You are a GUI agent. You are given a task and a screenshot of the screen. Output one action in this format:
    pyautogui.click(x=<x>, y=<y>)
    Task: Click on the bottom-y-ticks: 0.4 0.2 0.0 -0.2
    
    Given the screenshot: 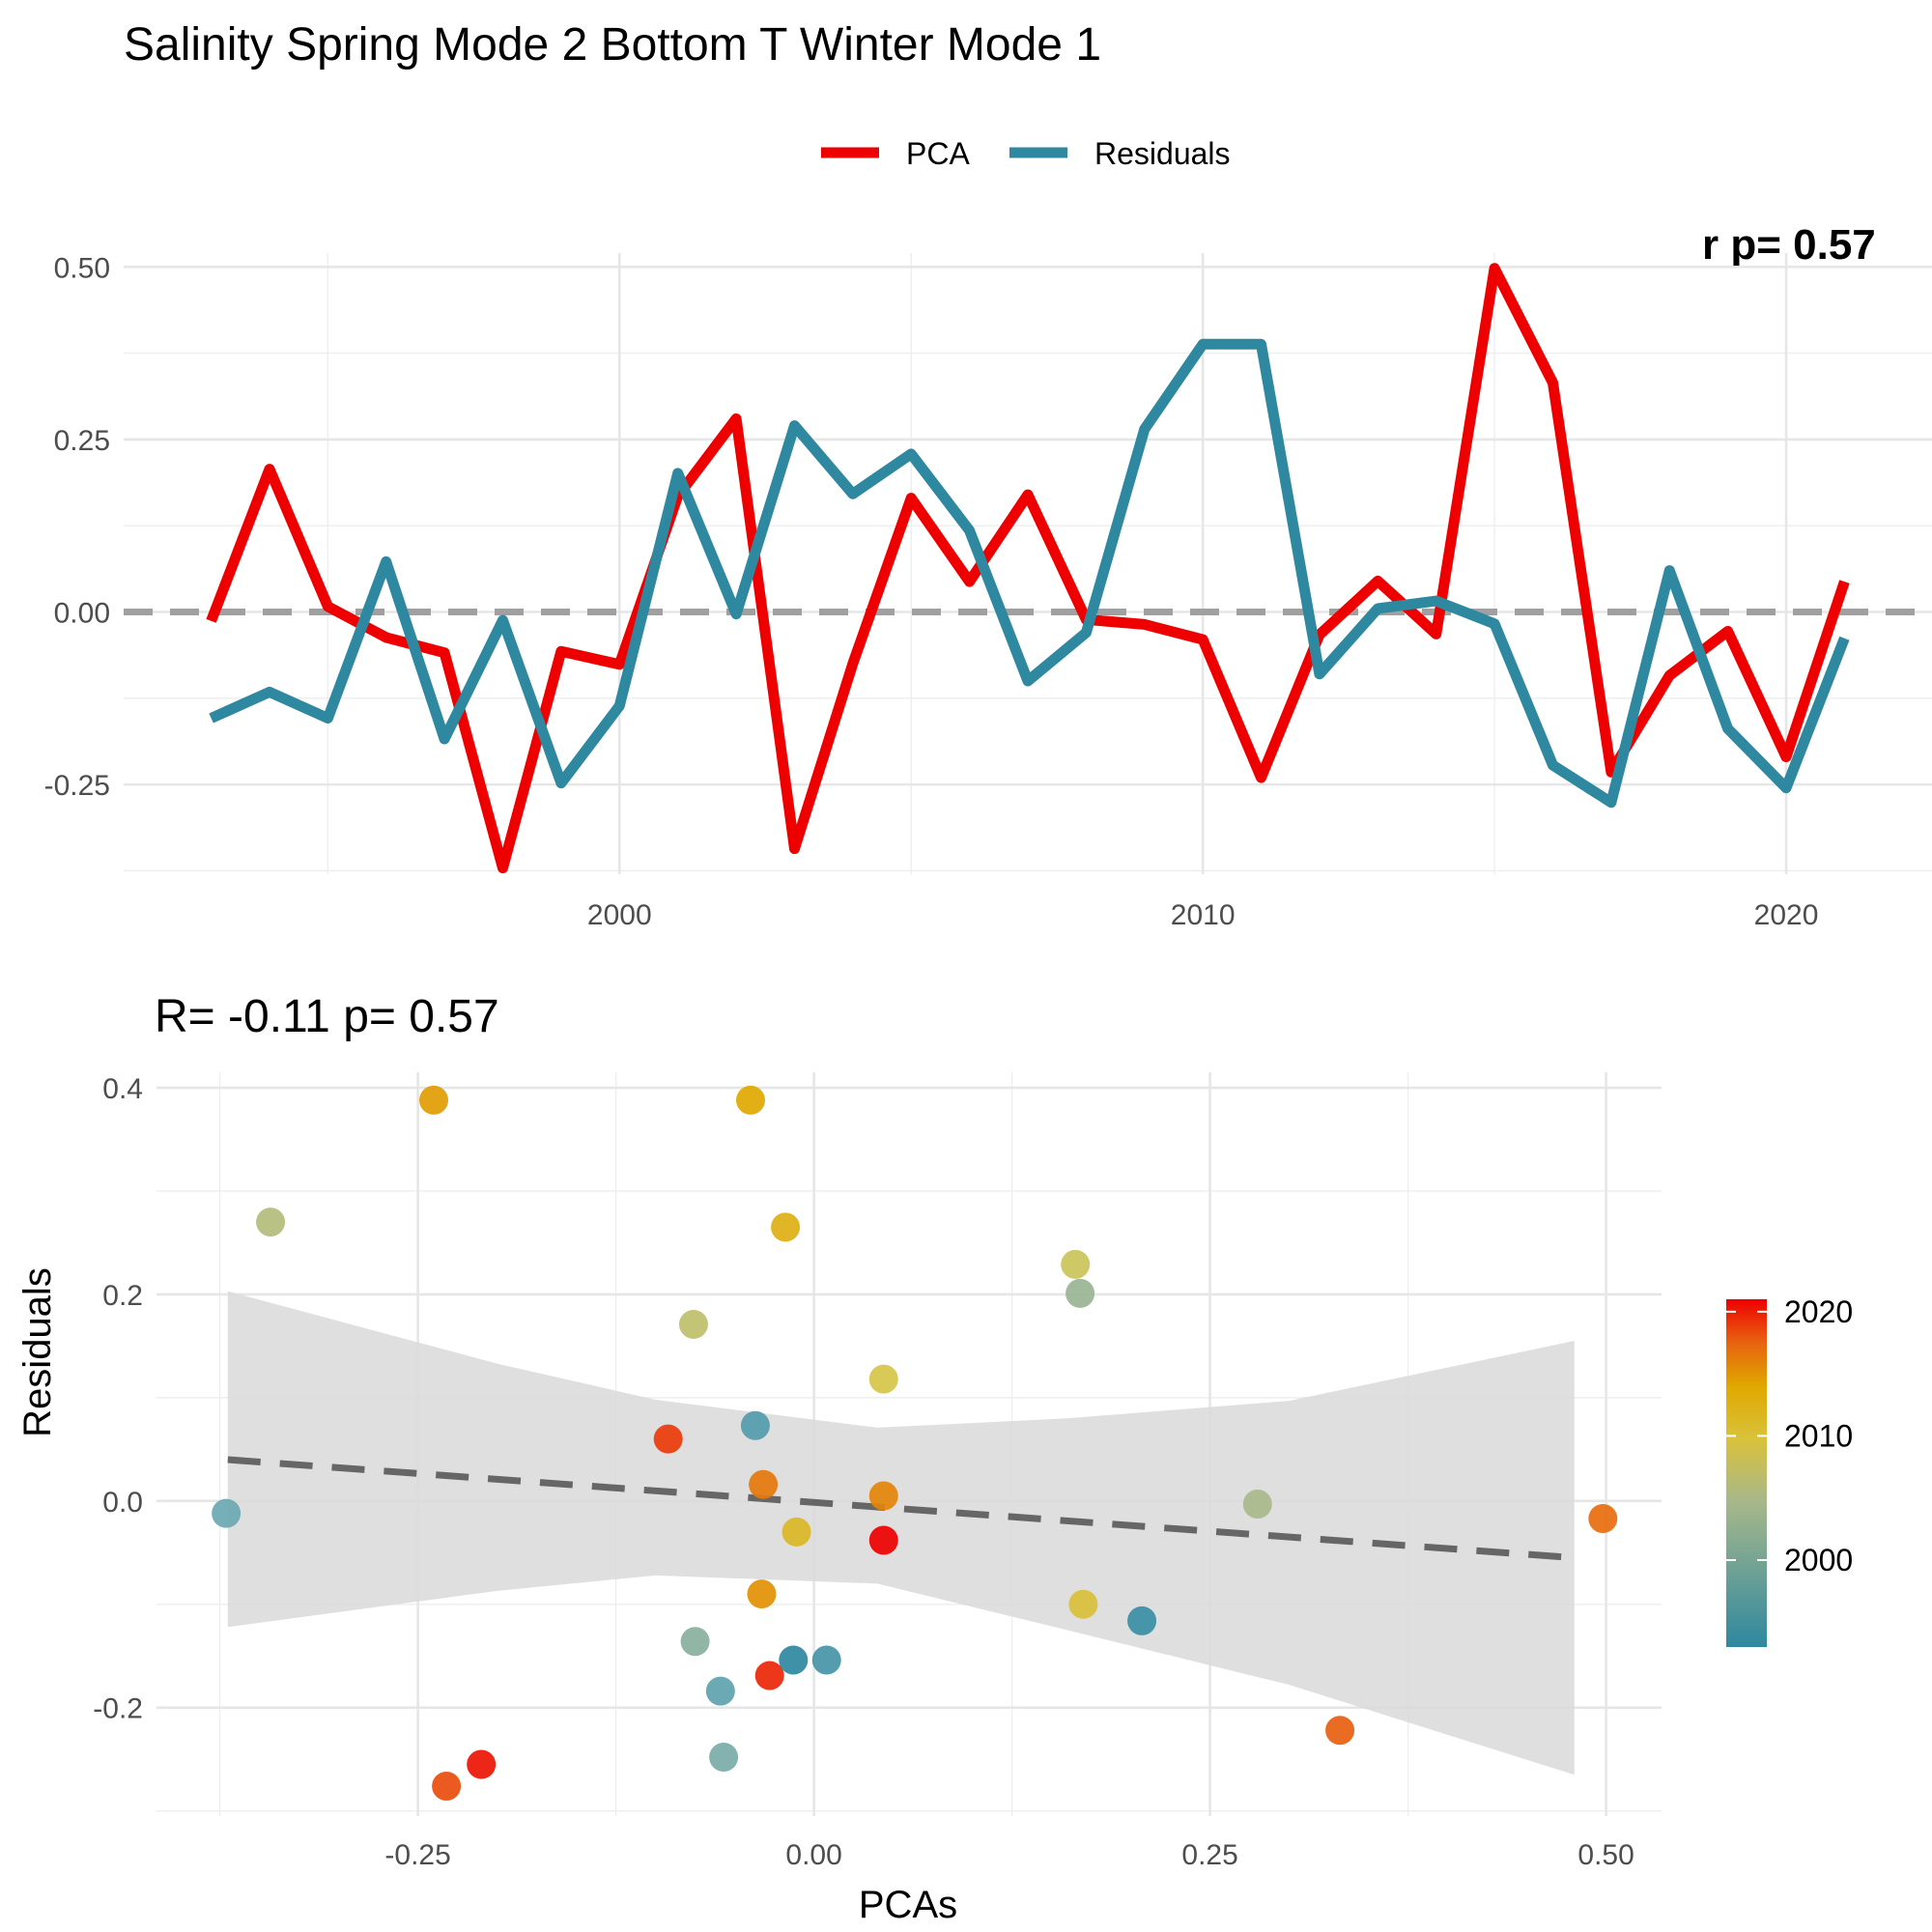 What is the action you would take?
    pyautogui.click(x=118, y=1399)
    